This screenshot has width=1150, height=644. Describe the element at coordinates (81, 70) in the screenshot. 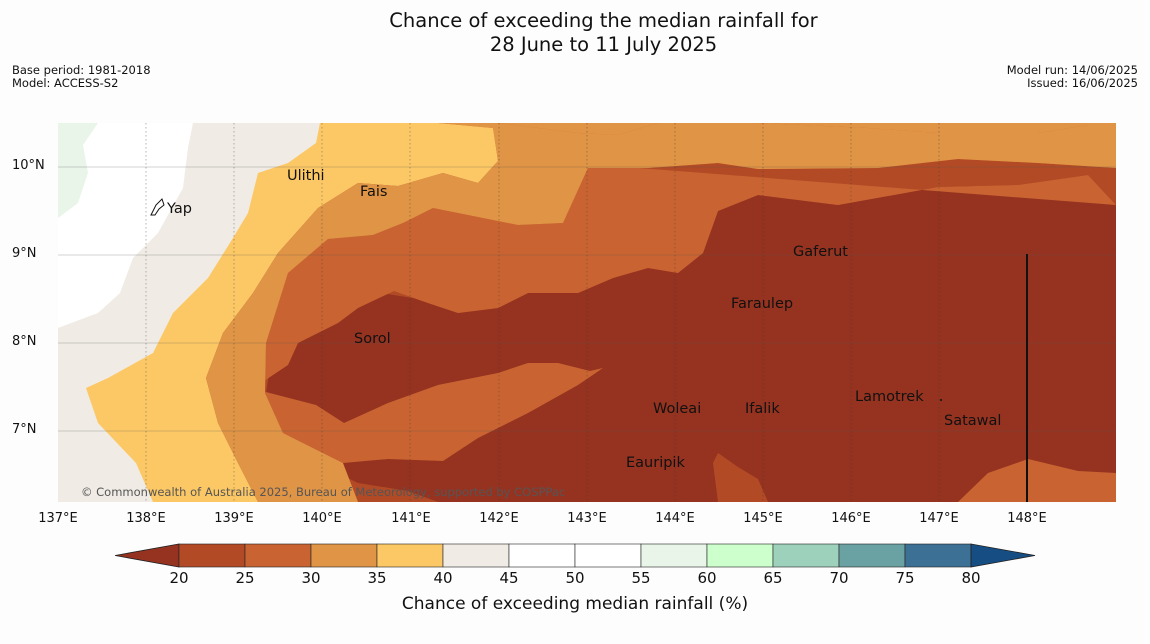

I see `base-period: Base period: 1981-2018` at that location.